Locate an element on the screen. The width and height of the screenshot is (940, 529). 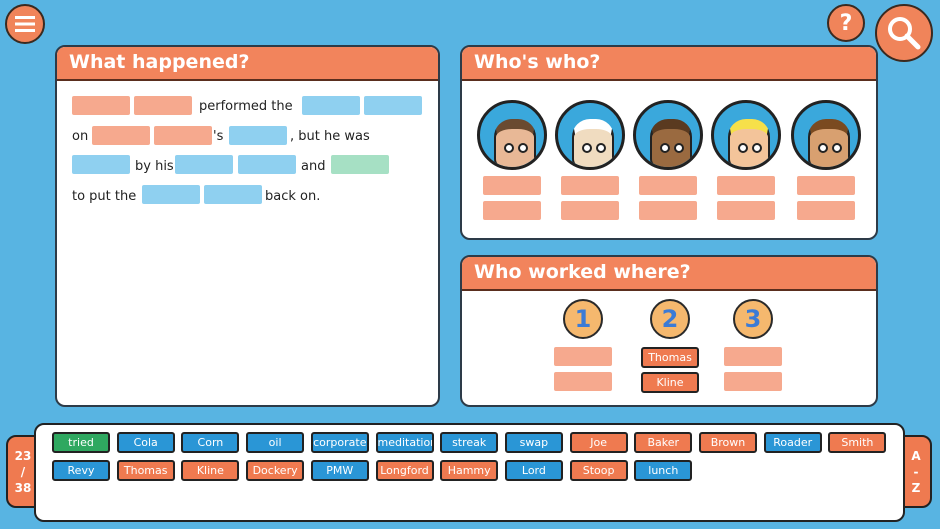
story-text-fragment: back on. is located at coordinates (293, 196).